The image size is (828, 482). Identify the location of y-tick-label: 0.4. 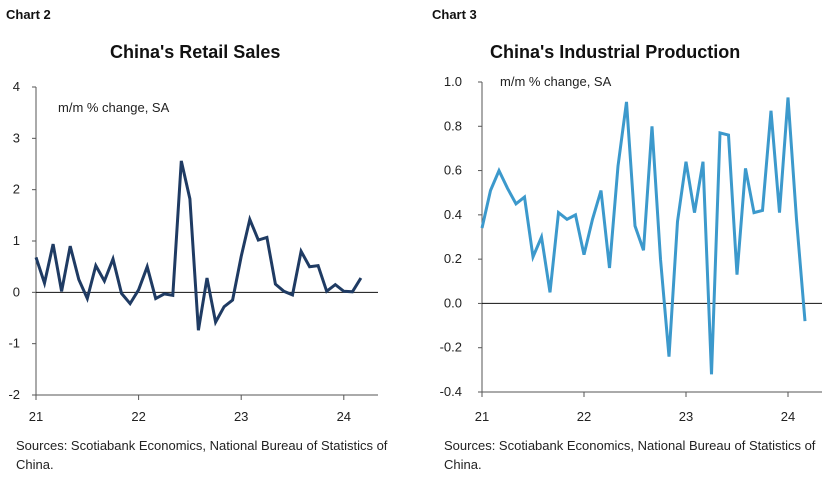
(453, 214).